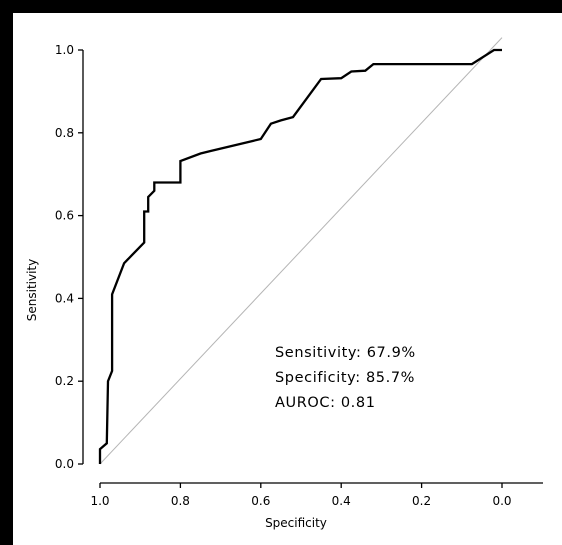 The height and width of the screenshot is (545, 562). What do you see at coordinates (345, 378) in the screenshot?
I see `specificity-annotation: Specificity: 85.7%` at bounding box center [345, 378].